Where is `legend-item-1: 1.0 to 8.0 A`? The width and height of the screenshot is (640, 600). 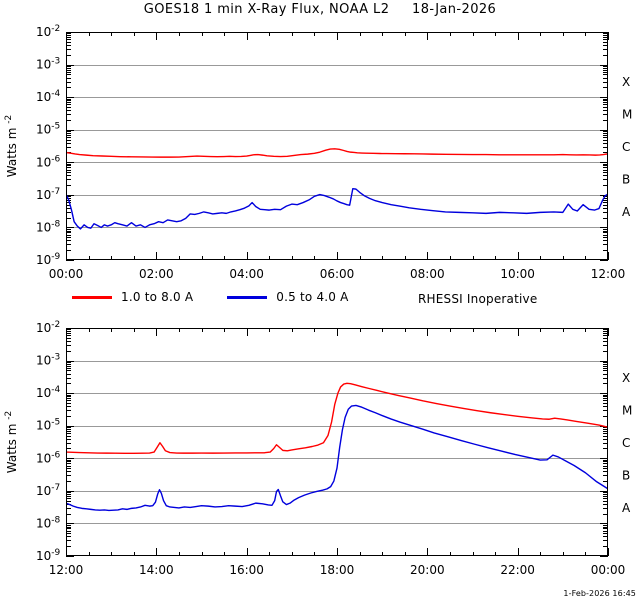 legend-item-1: 1.0 to 8.0 A is located at coordinates (132, 297).